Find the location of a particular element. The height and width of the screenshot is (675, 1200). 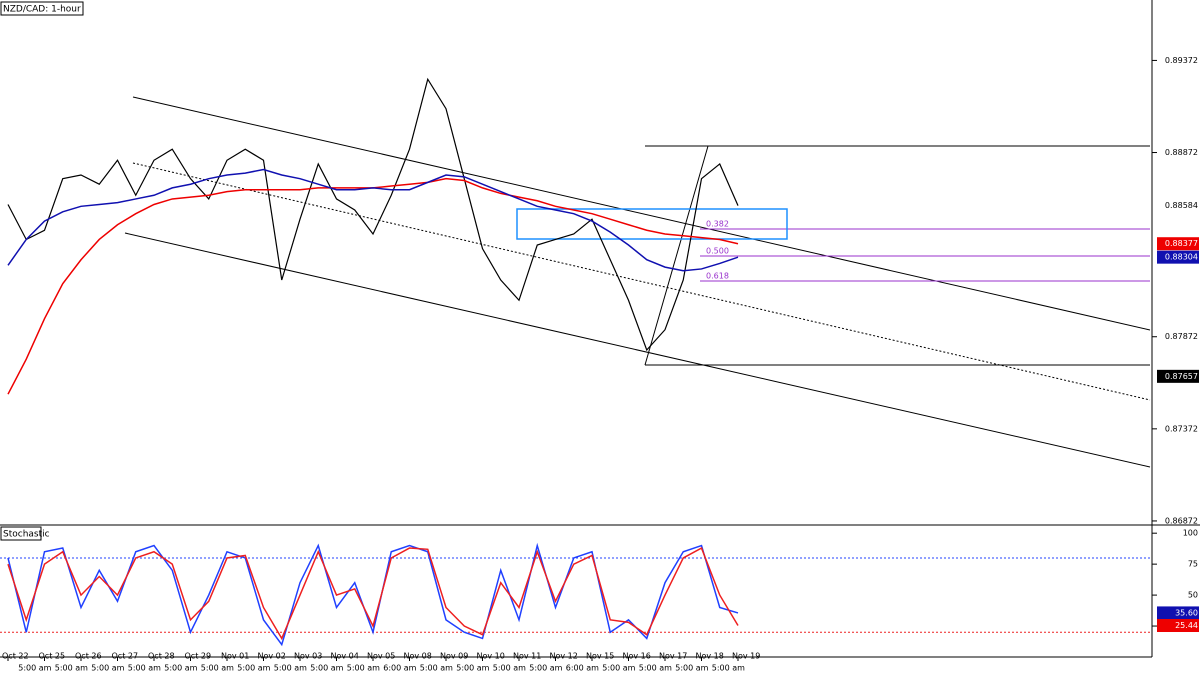

x-tick-label: Nov 01 is located at coordinates (235, 656).